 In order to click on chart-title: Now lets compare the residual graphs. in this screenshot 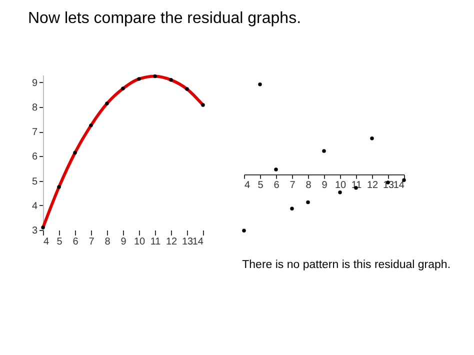, I will do `click(165, 19)`.